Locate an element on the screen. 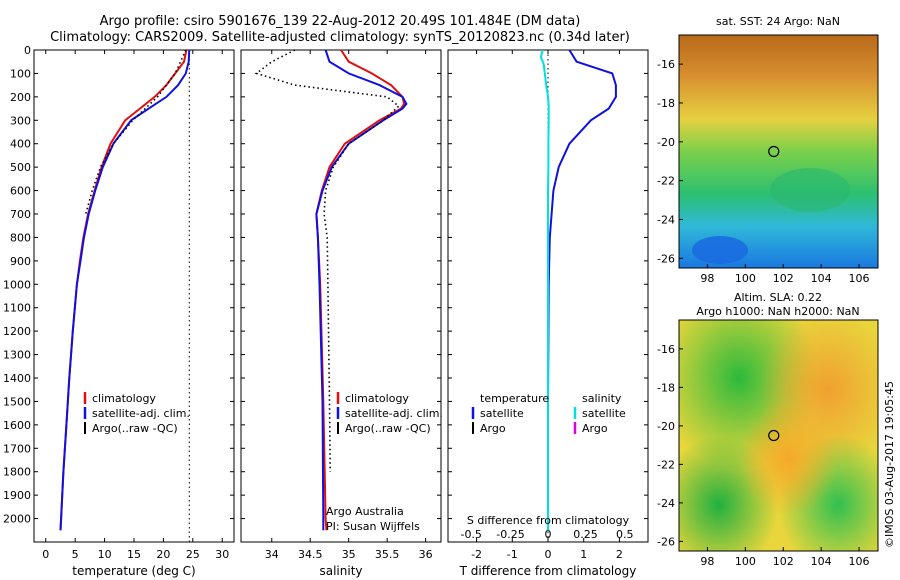 This screenshot has height=580, width=900. sst-argo-location-marker is located at coordinates (774, 151).